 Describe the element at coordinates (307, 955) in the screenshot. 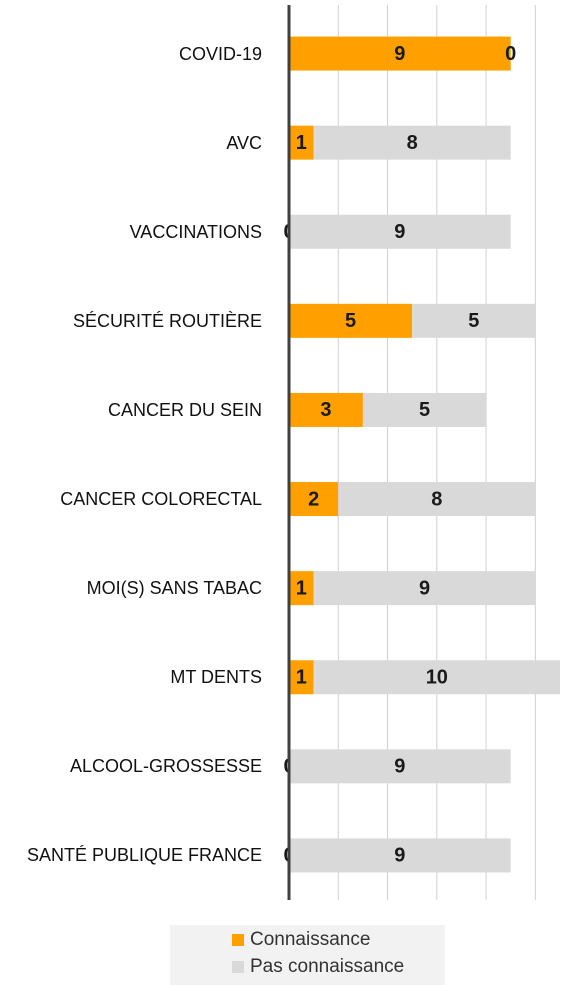

I see `legend: Connaissance Pas connaissance` at that location.